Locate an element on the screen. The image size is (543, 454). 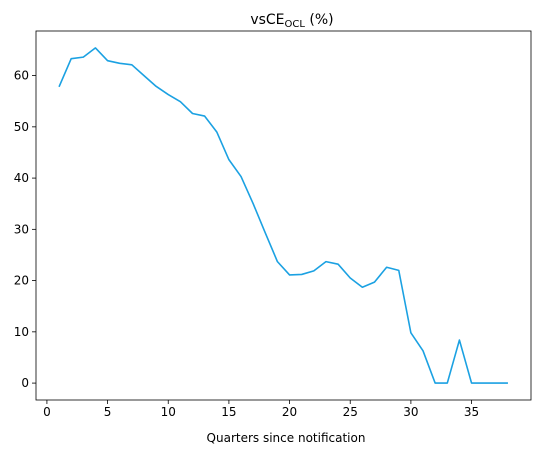
chart-title-suffix: (%) is located at coordinates (319, 20).